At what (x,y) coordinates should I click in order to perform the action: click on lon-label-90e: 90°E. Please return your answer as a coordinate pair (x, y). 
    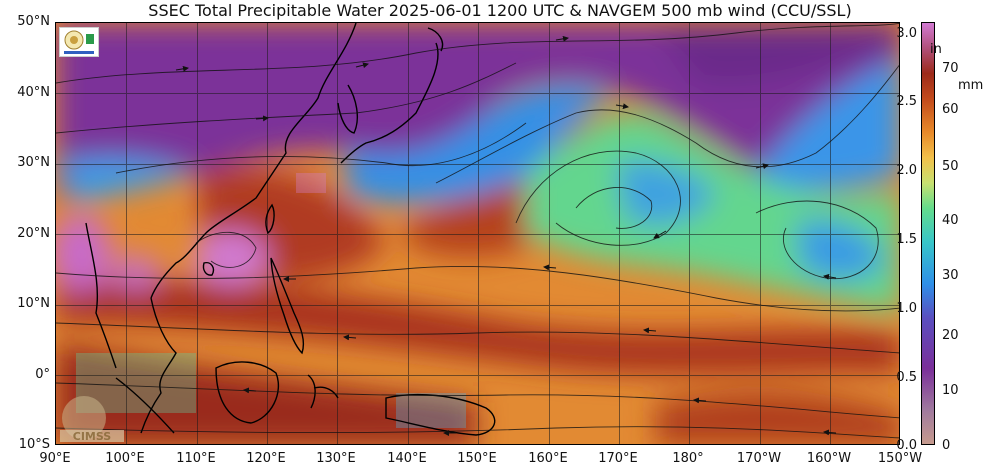
    Looking at the image, I should click on (55, 458).